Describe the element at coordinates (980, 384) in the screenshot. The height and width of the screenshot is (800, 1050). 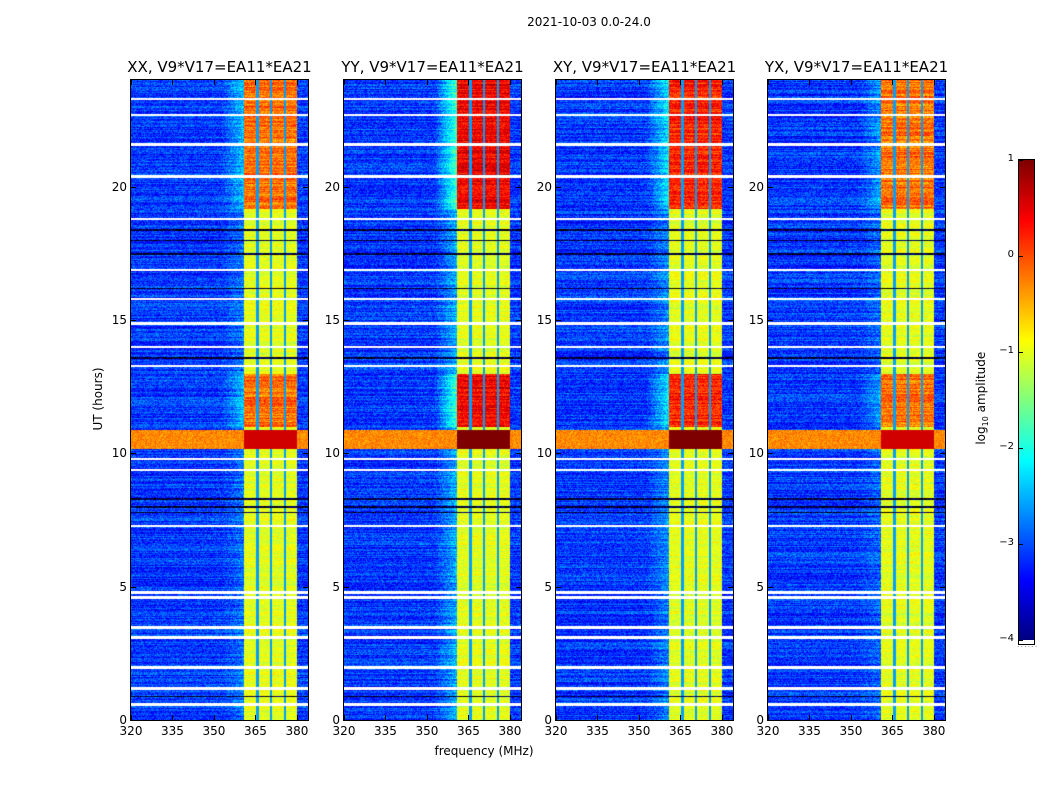
I see `colorbar-label-rest: amplitude` at that location.